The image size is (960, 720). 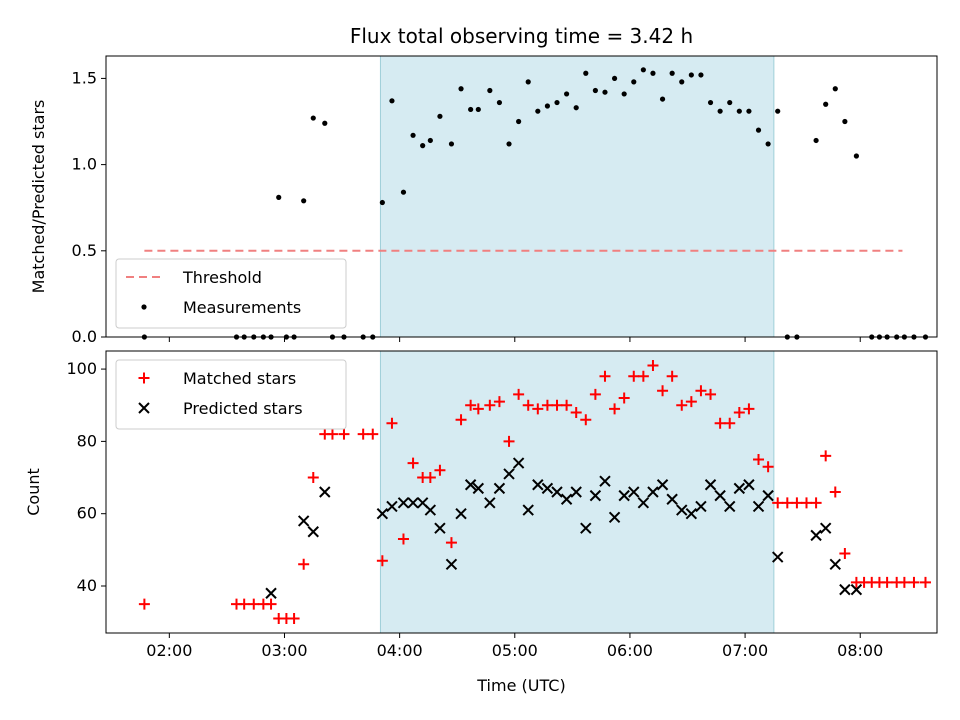 I want to click on x-tick-label: 08:00, so click(x=860, y=650).